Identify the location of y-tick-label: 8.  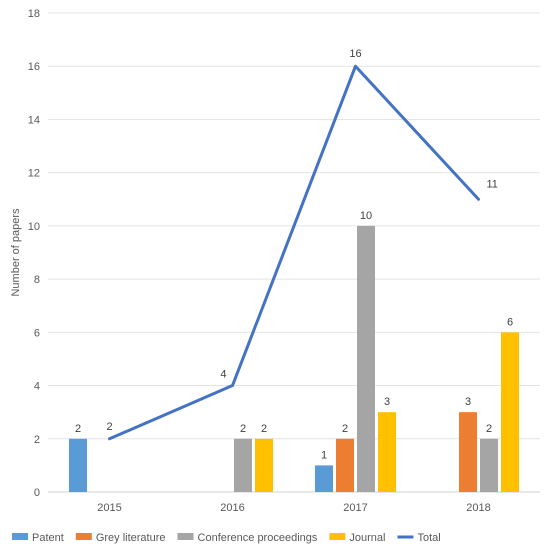
(37, 280).